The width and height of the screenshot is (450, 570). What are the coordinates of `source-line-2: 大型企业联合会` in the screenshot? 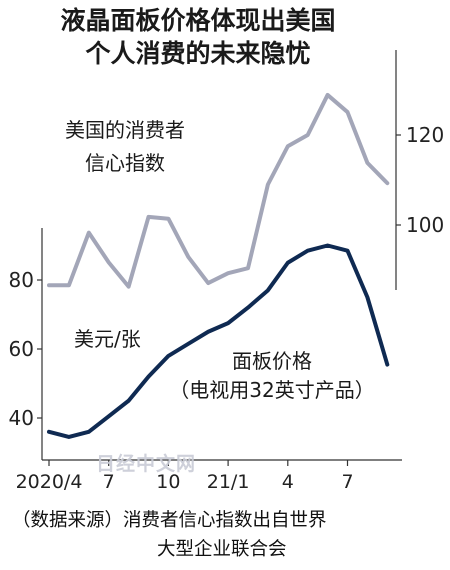 It's located at (222, 549).